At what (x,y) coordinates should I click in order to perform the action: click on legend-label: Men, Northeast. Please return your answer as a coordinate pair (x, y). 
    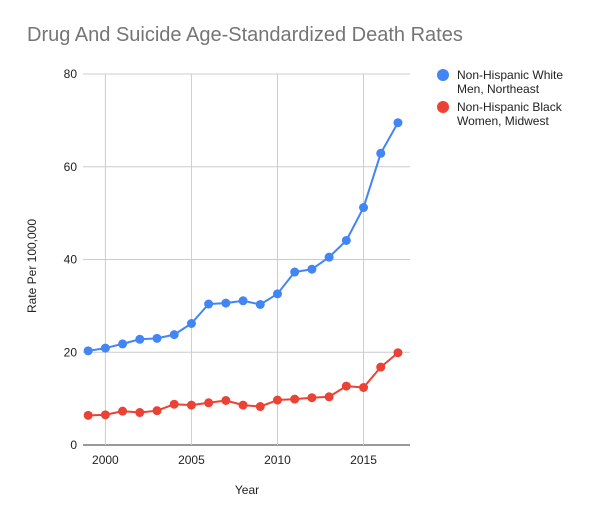
    Looking at the image, I should click on (498, 89).